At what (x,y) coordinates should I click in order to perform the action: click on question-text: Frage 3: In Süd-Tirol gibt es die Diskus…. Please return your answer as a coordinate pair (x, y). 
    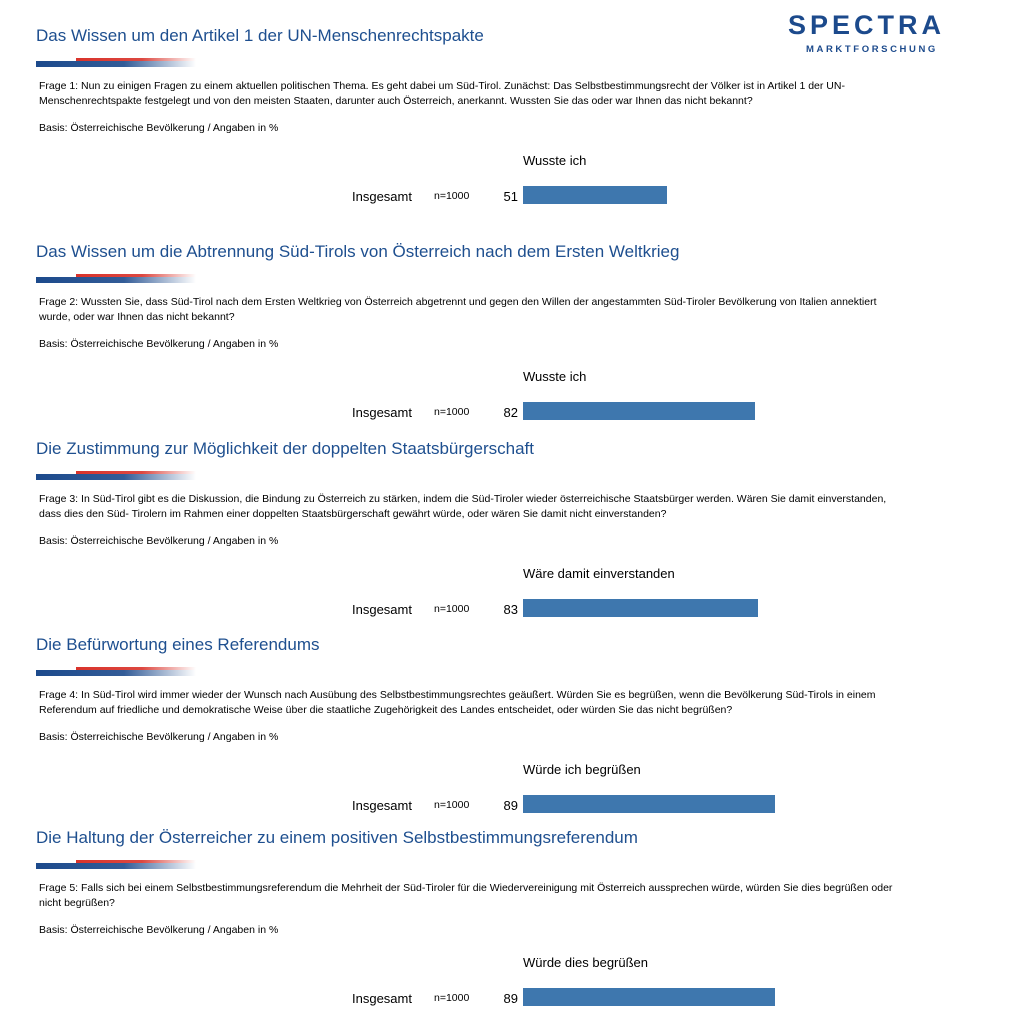
    Looking at the image, I should click on (463, 506).